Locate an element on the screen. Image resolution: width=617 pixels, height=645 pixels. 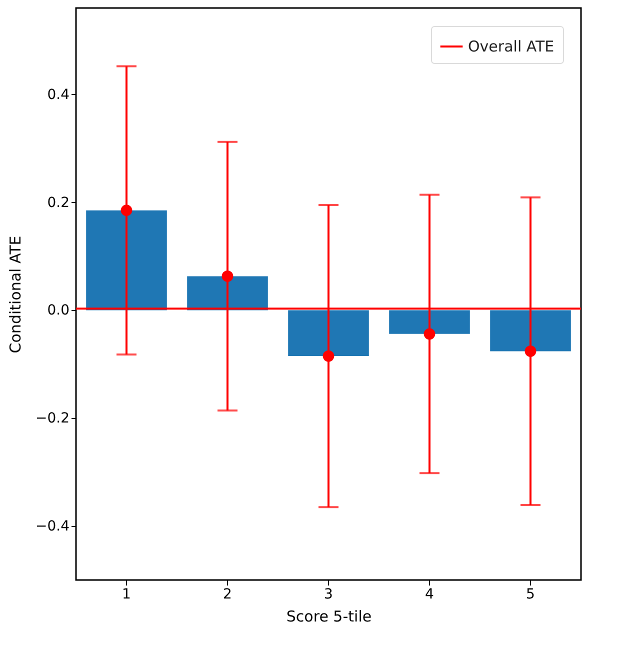
y-axis-title: Conditional ATE is located at coordinates (15, 295).